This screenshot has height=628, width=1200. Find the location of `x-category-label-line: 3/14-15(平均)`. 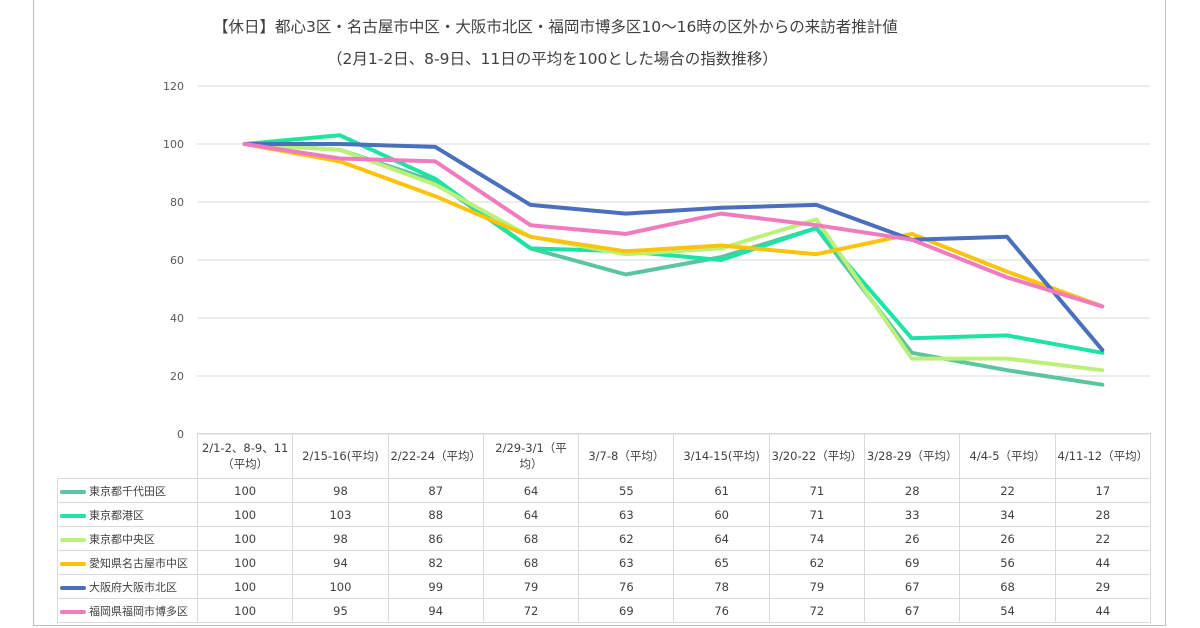

x-category-label-line: 3/14-15(平均) is located at coordinates (721, 456).